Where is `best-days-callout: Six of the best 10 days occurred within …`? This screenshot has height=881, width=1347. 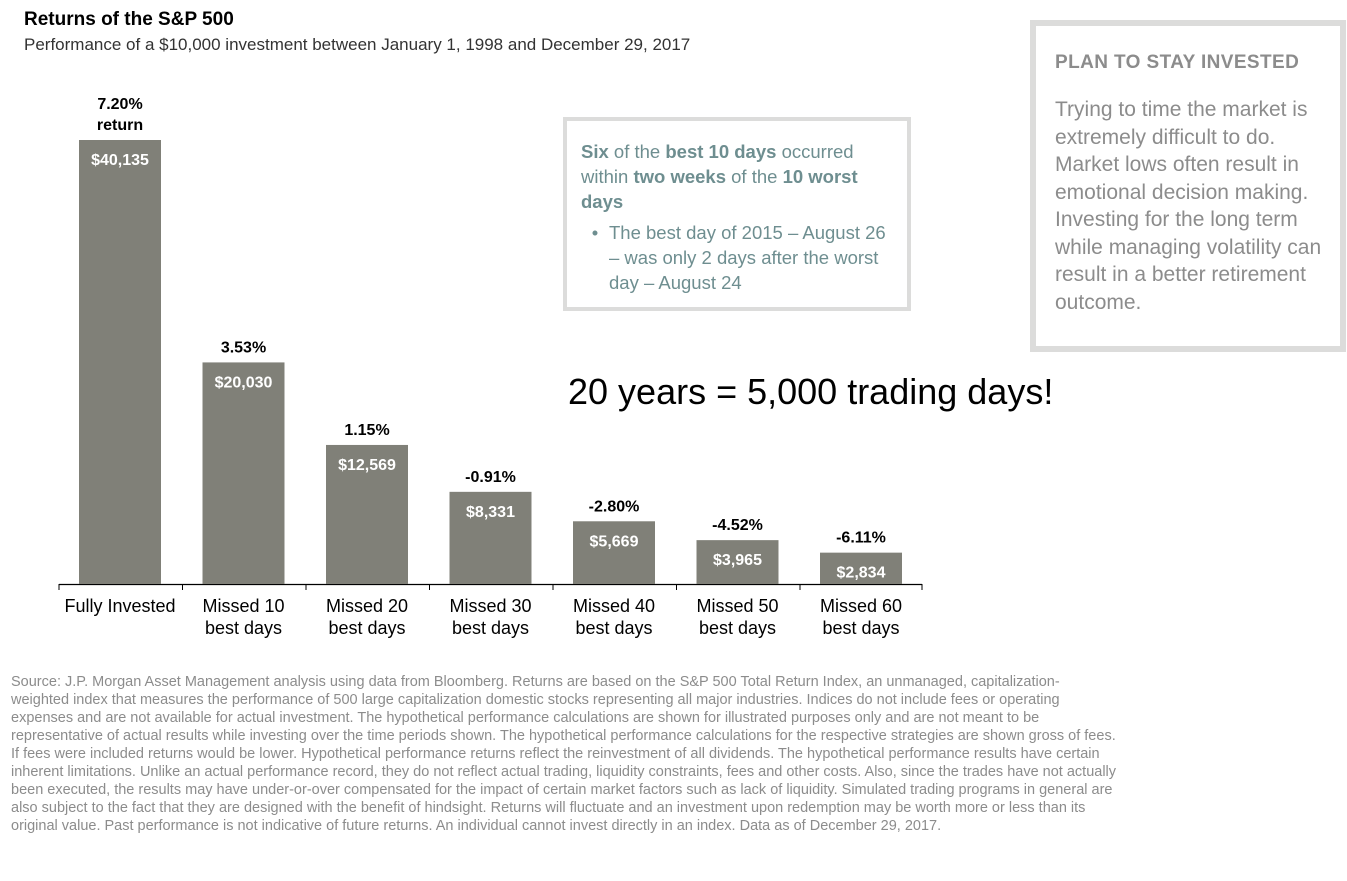
best-days-callout: Six of the best 10 days occurred within … is located at coordinates (737, 214).